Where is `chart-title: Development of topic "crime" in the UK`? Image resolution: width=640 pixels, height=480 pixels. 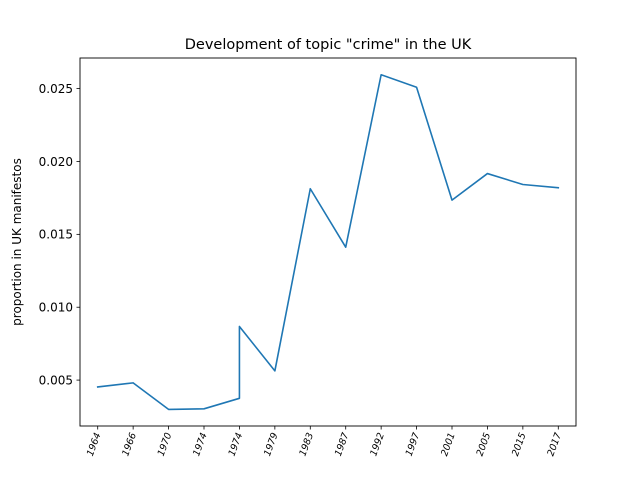
chart-title: Development of topic "crime" in the UK is located at coordinates (328, 45).